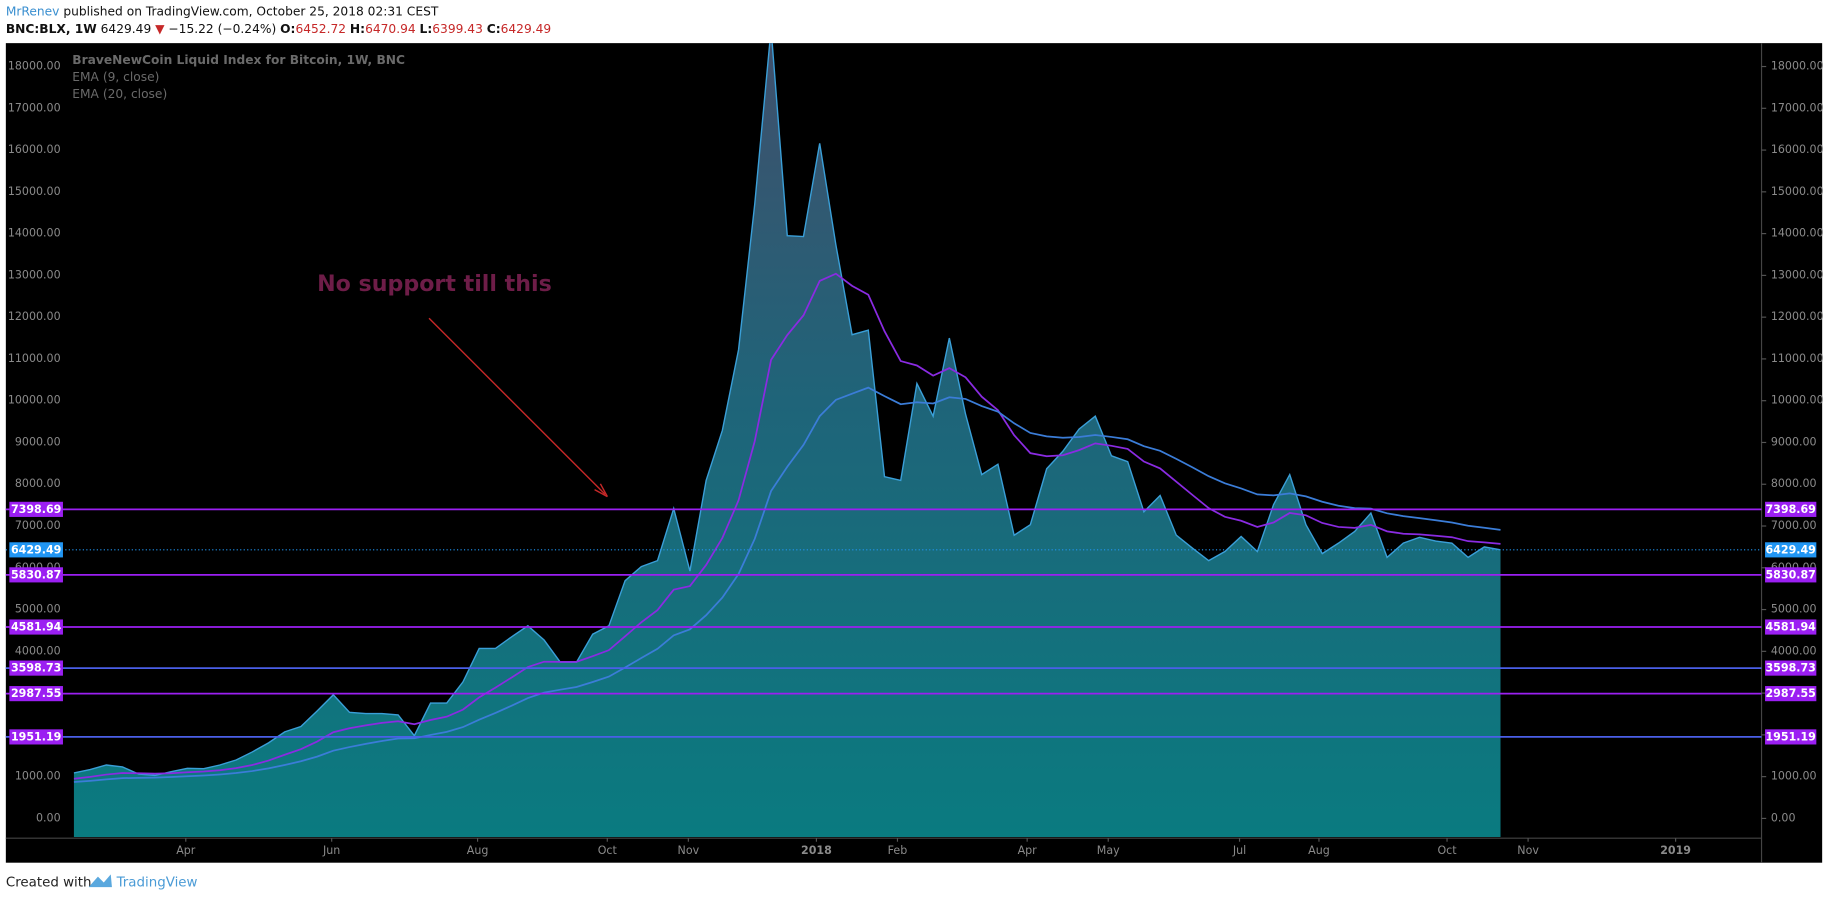 This screenshot has height=900, width=1828. I want to click on y-tick-label: 8000.00, so click(38, 483).